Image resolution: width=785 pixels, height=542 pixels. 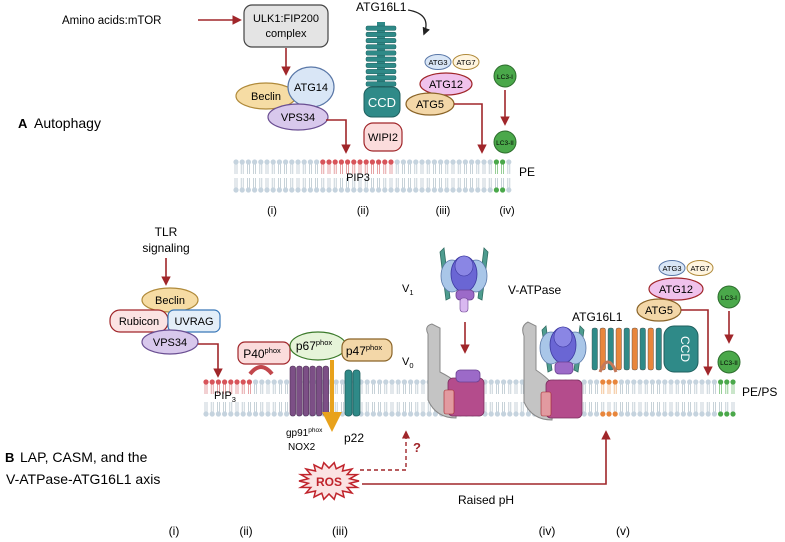 What do you see at coordinates (338, 136) in the screenshot?
I see `arrow-vps34-to-pip3` at bounding box center [338, 136].